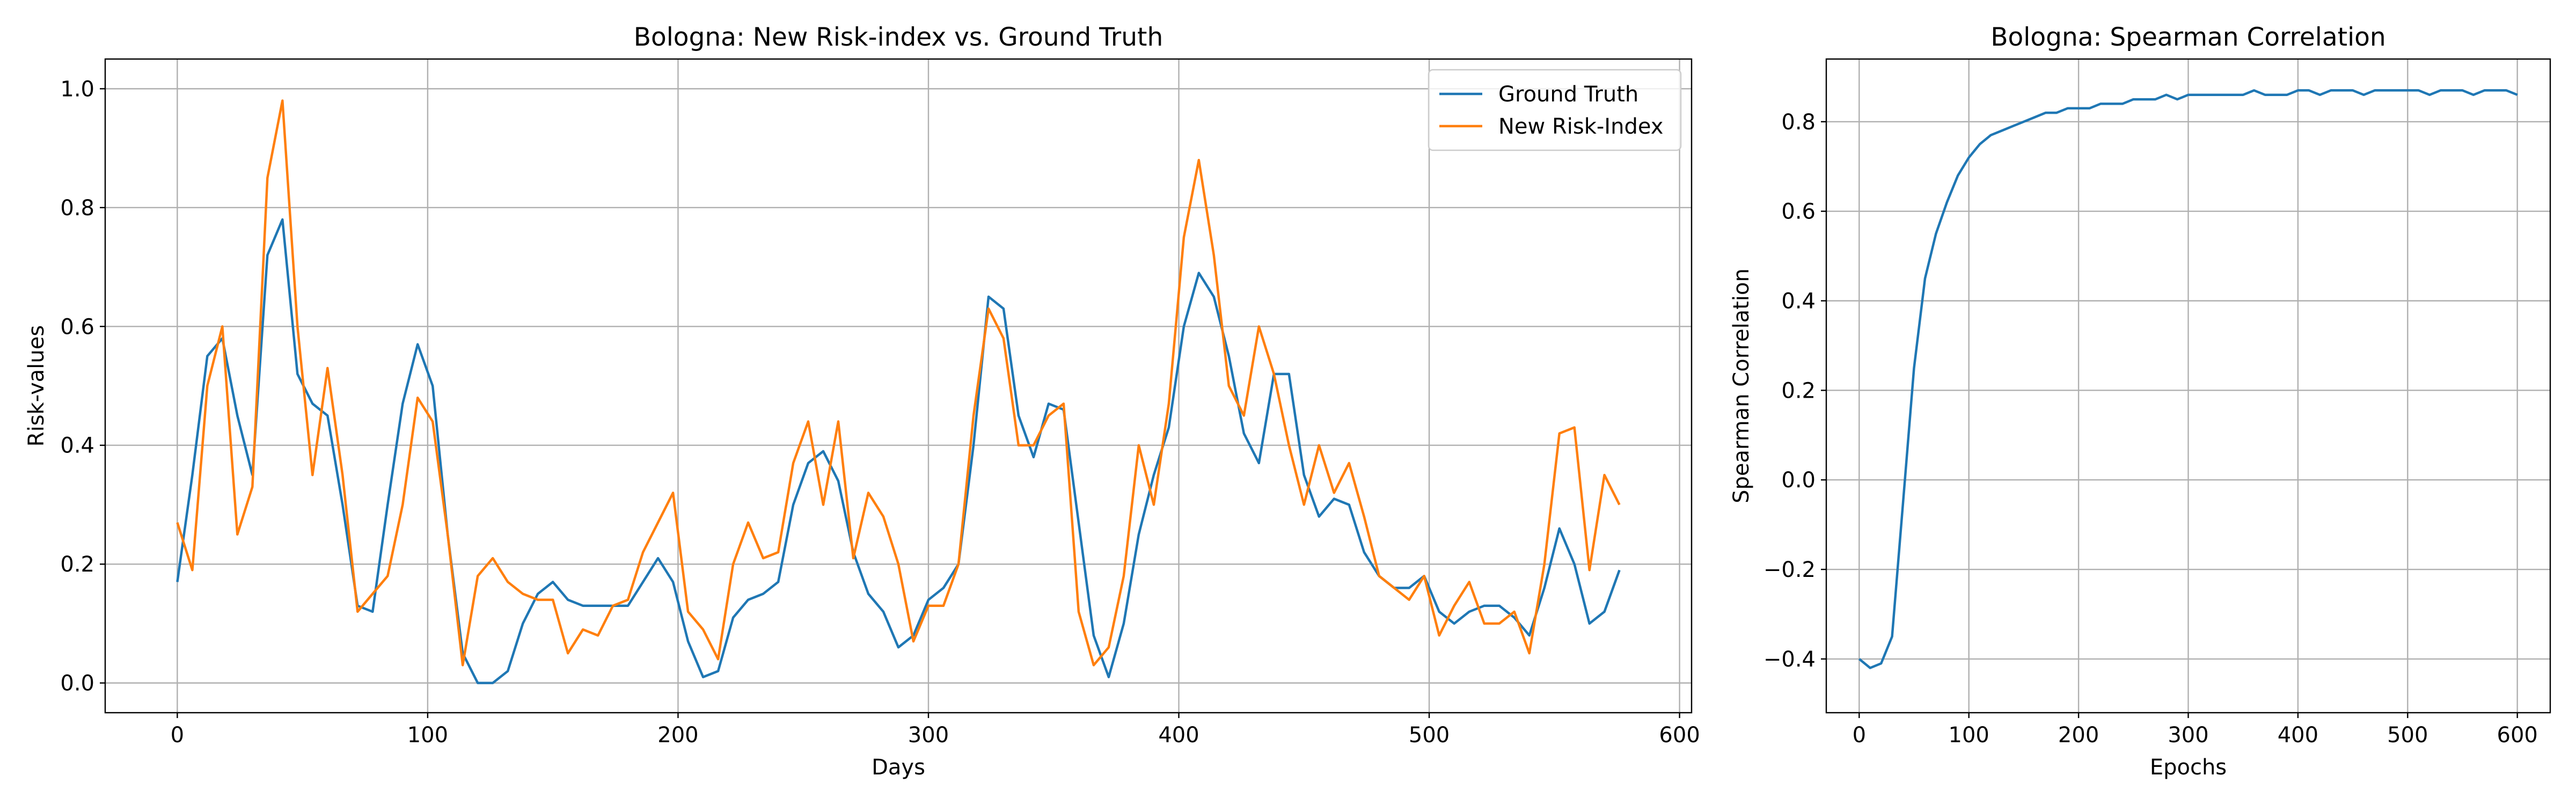 The image size is (2576, 805). Describe the element at coordinates (1555, 110) in the screenshot. I see `legend-box` at that location.